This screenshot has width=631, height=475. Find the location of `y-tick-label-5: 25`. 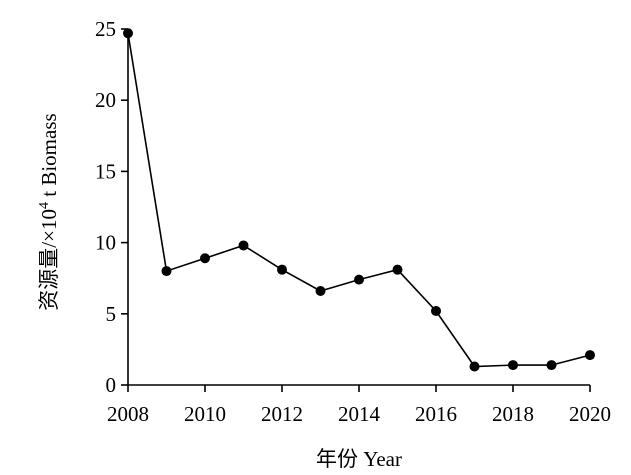

y-tick-label-5: 25 is located at coordinates (105, 29).